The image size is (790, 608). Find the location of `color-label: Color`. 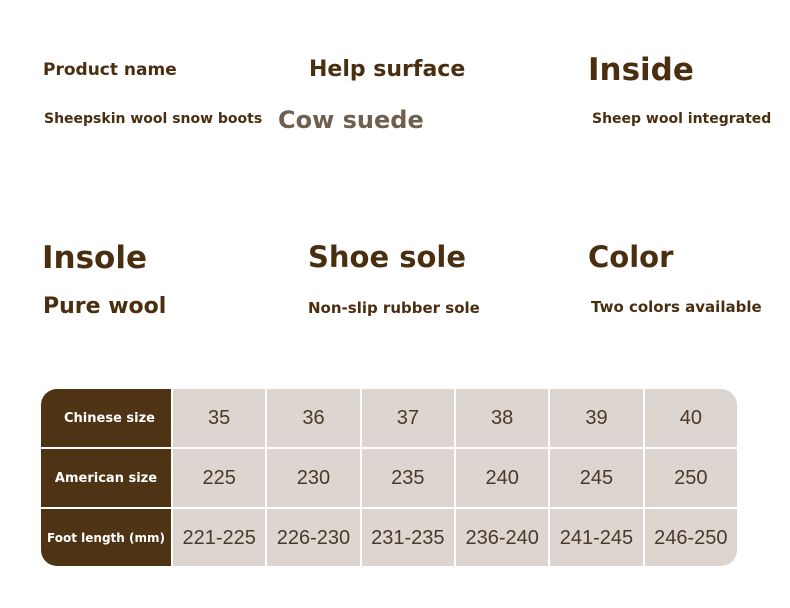

color-label: Color is located at coordinates (631, 257).